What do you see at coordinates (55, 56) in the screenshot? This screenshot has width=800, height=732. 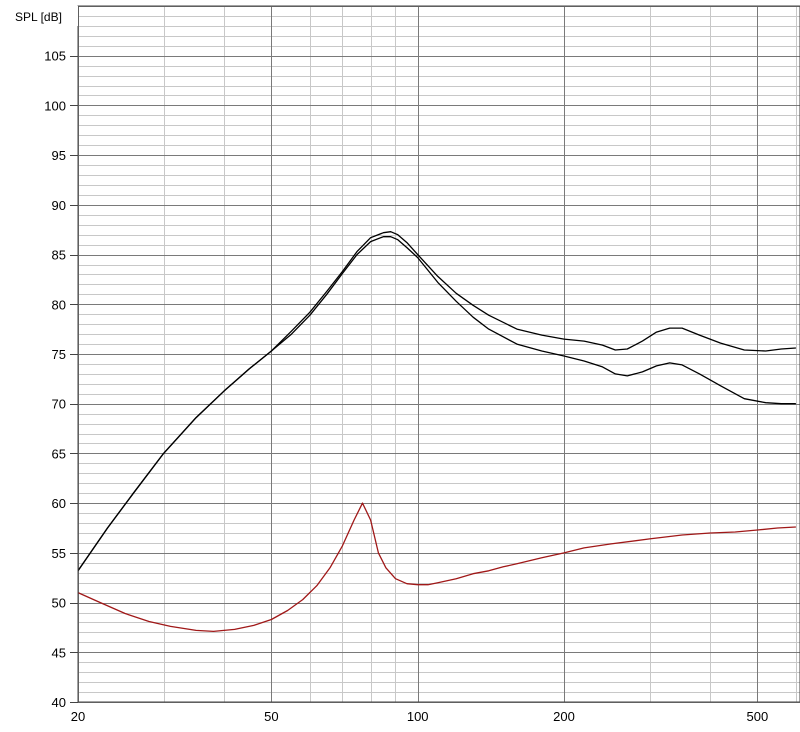 I see `y-tick-label: 105` at bounding box center [55, 56].